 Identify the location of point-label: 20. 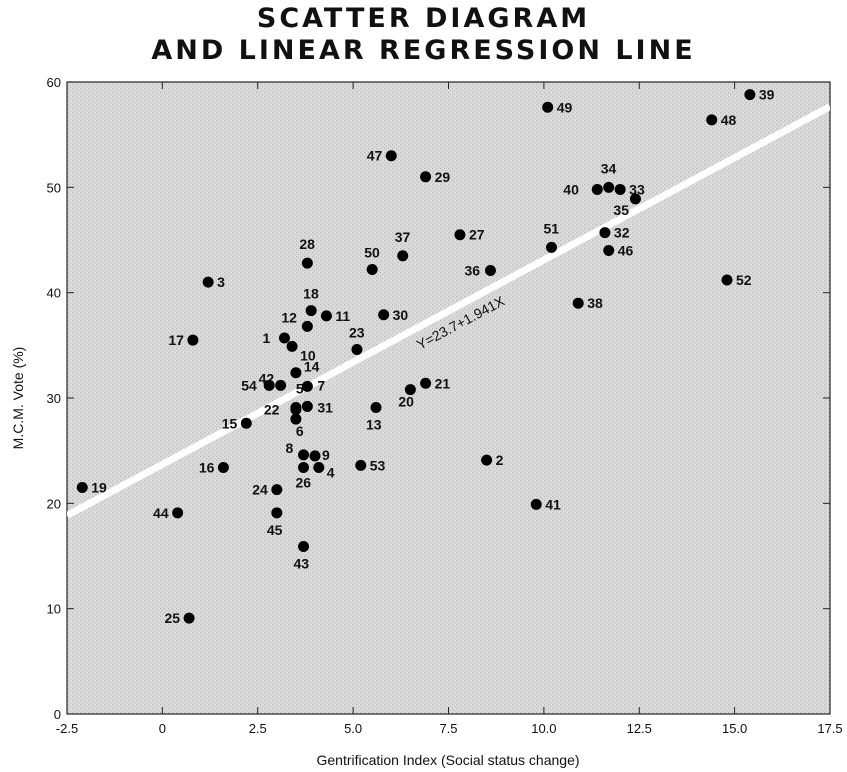
(406, 402).